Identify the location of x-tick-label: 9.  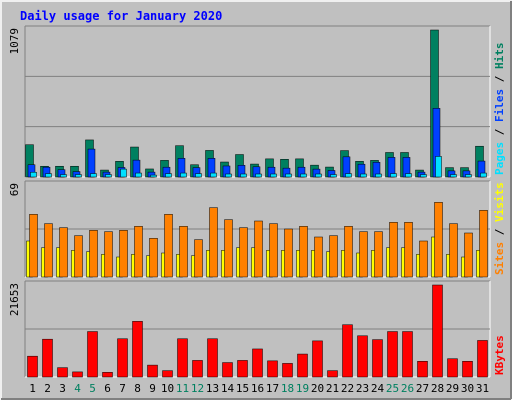
(152, 388).